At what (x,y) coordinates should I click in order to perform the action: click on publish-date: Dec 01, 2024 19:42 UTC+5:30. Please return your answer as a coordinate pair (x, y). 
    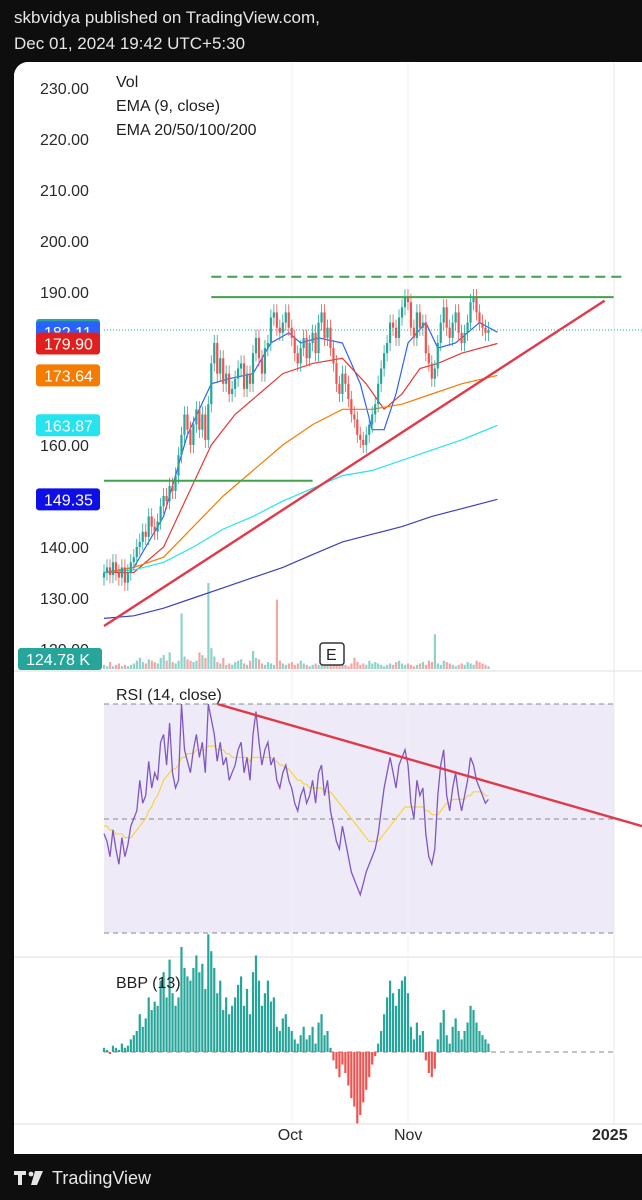
    Looking at the image, I should click on (130, 43).